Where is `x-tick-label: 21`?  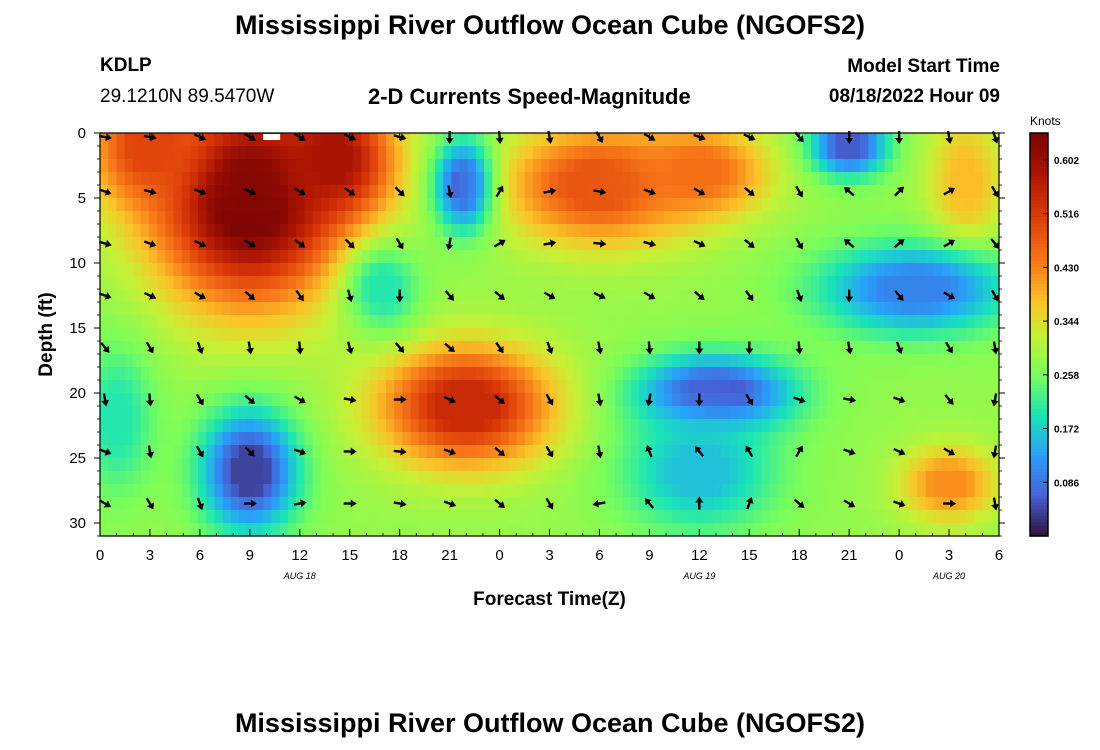
x-tick-label: 21 is located at coordinates (849, 555).